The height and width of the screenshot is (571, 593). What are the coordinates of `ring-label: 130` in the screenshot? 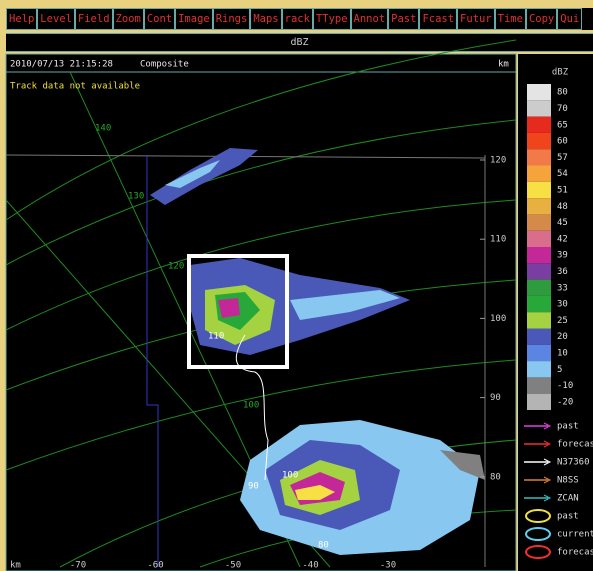 It's located at (136, 197).